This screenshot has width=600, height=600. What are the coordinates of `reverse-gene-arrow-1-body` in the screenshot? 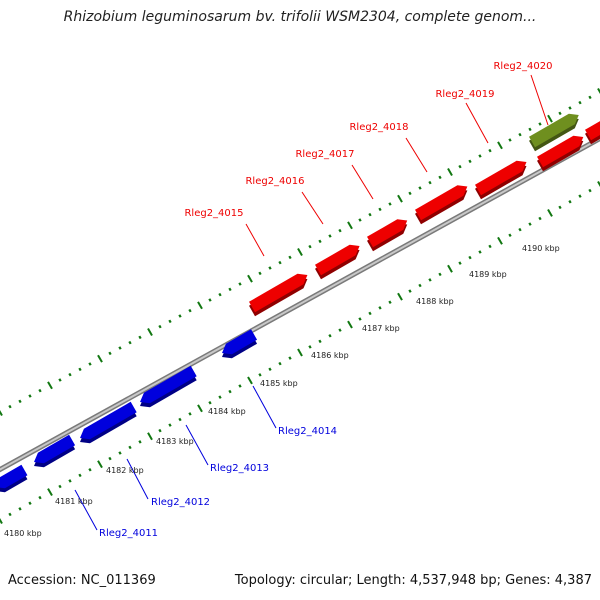 It's located at (14, 476).